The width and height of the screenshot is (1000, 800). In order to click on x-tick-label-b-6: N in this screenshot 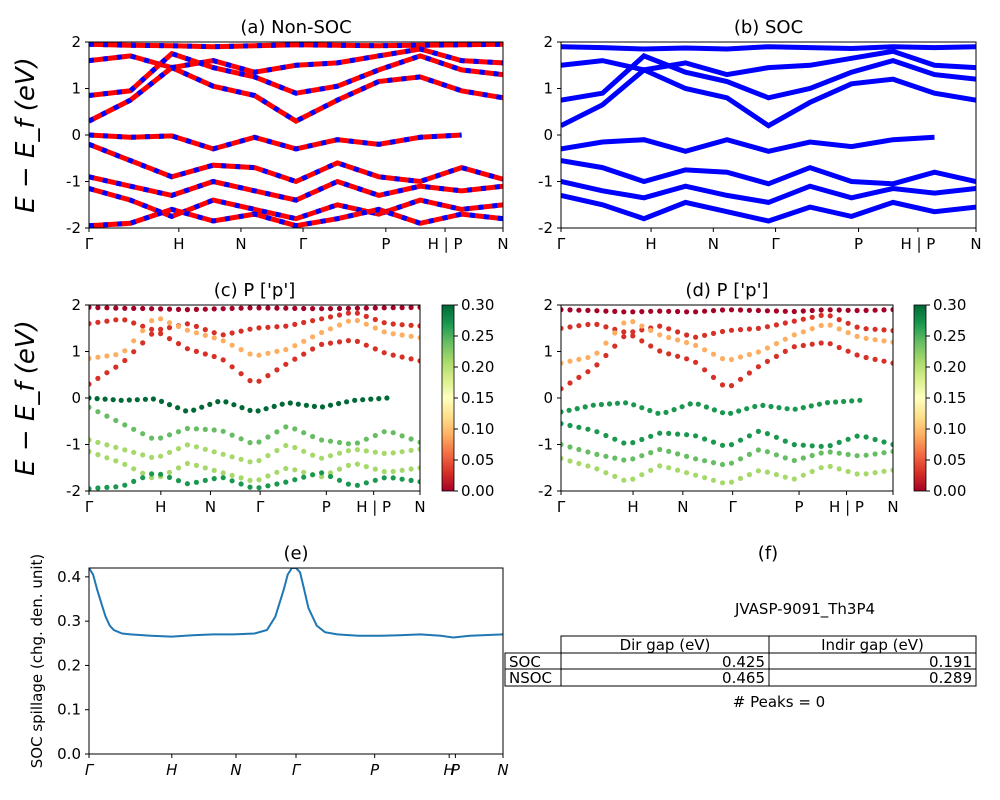, I will do `click(975, 244)`.